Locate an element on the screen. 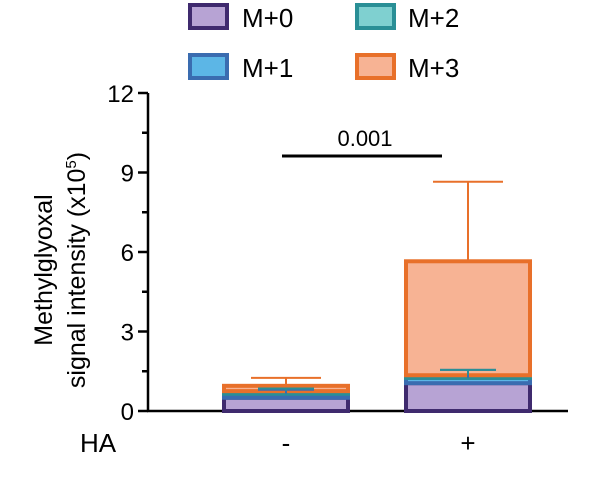 This screenshot has height=499, width=608. bar-segment-mplus3-plus is located at coordinates (468, 318).